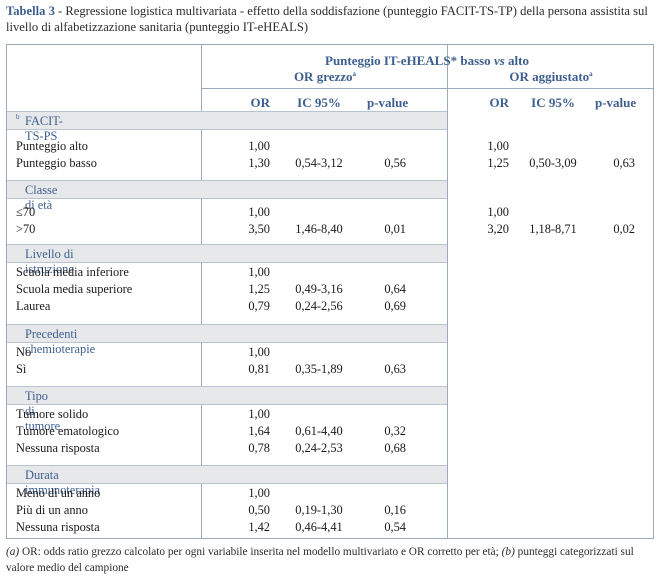  Describe the element at coordinates (395, 431) in the screenshot. I see `pvalue-crude: 0,32` at that location.